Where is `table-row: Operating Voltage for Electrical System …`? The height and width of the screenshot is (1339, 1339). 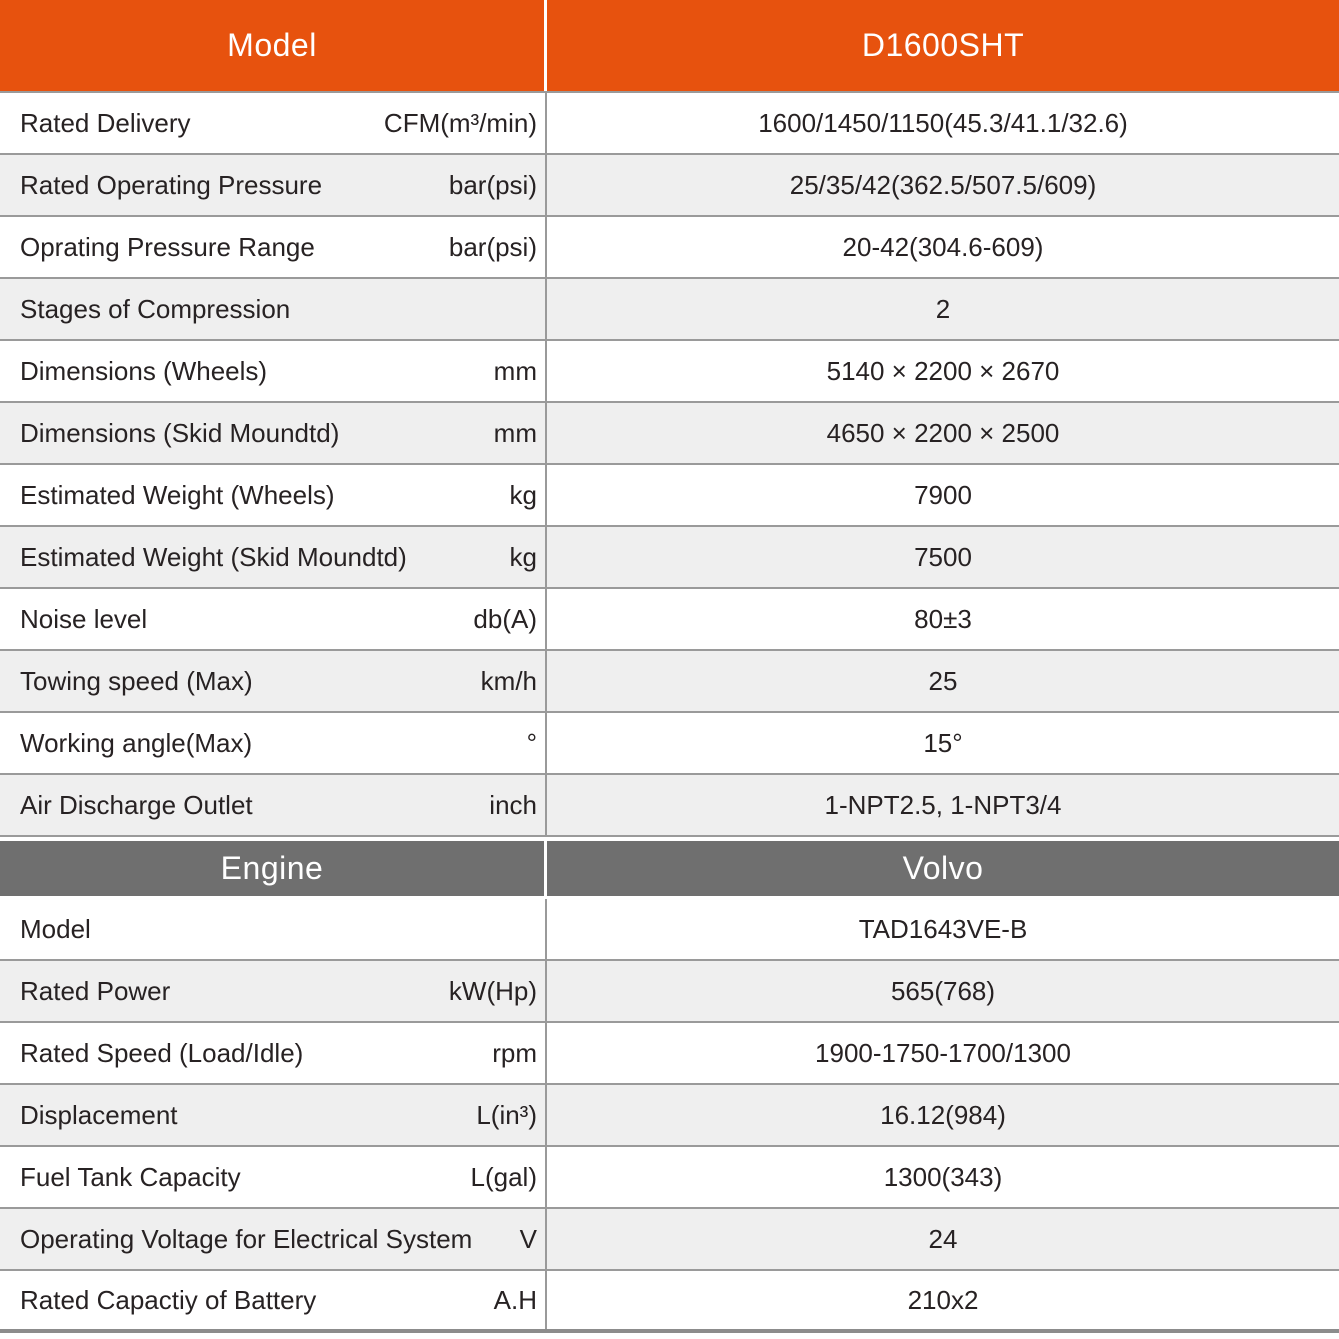
table-row: Operating Voltage for Electrical System … is located at coordinates (669, 1240).